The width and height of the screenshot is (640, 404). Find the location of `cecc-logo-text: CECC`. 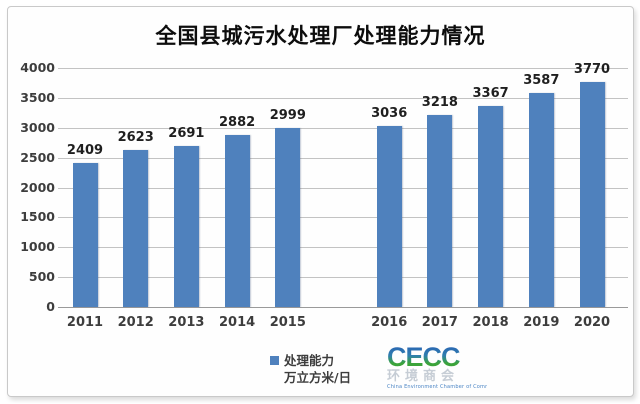

cecc-logo-text: CECC is located at coordinates (437, 357).